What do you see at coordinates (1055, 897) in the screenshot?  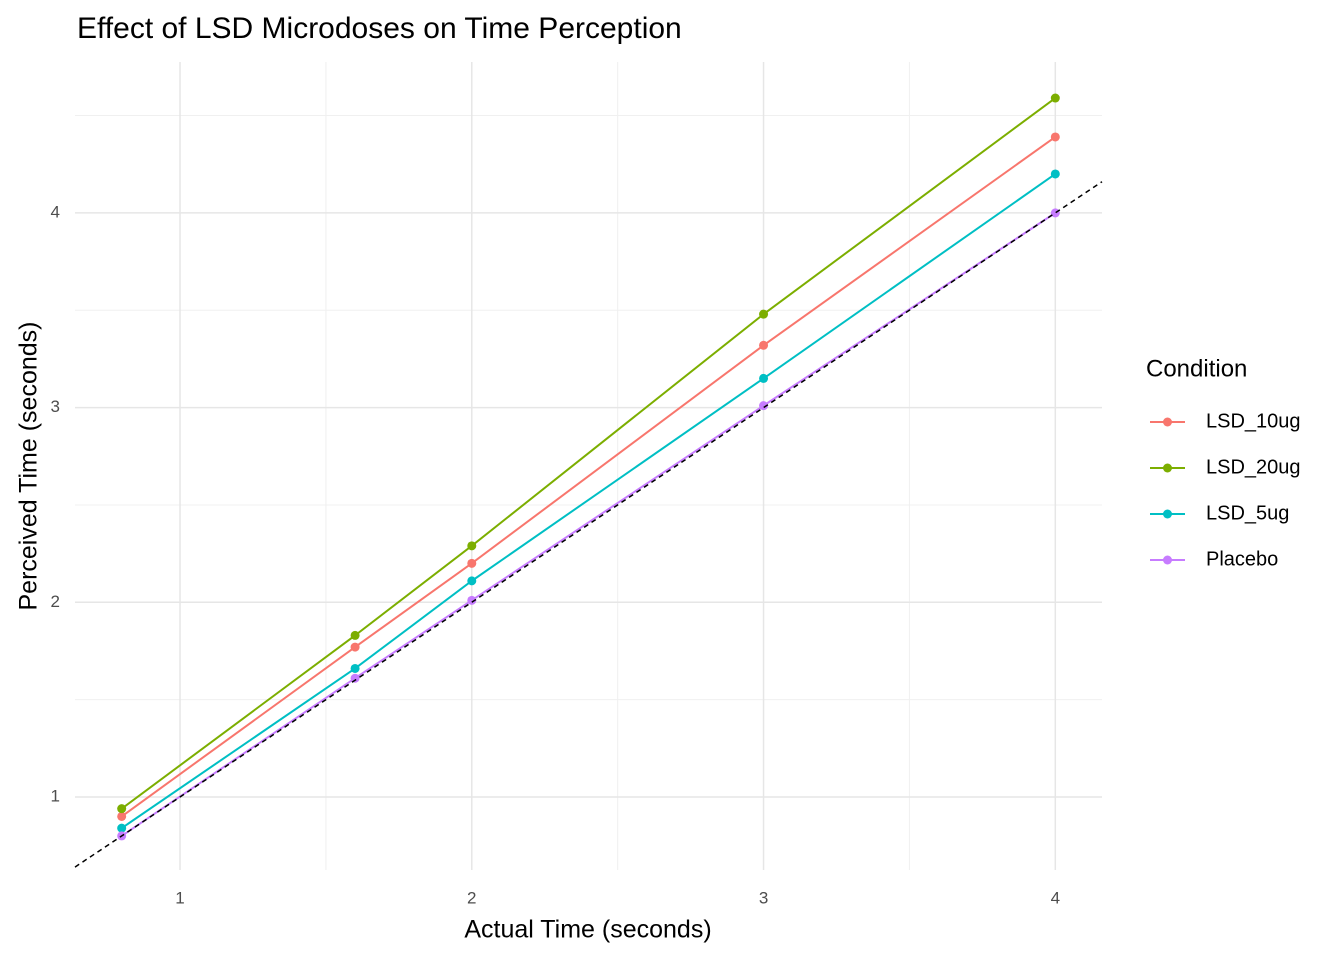 I see `x-tick-label: 4` at bounding box center [1055, 897].